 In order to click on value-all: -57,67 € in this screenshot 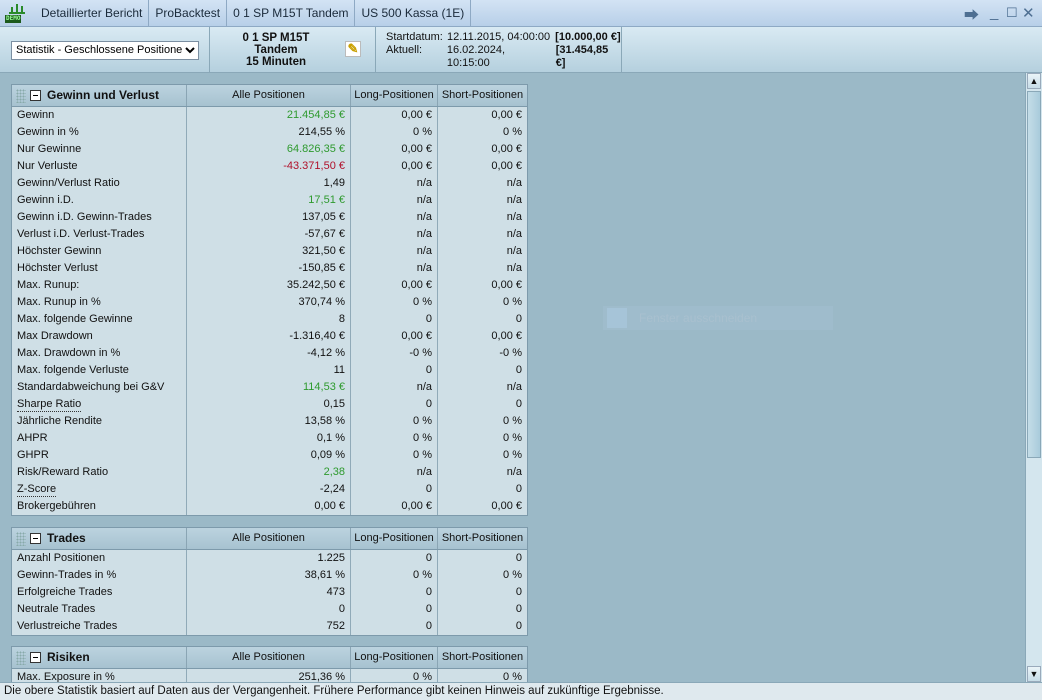, I will do `click(269, 234)`.